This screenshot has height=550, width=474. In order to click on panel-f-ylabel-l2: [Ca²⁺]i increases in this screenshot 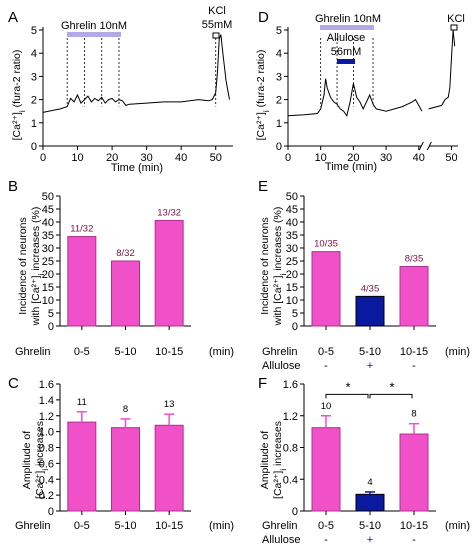, I will do `click(280, 460)`.